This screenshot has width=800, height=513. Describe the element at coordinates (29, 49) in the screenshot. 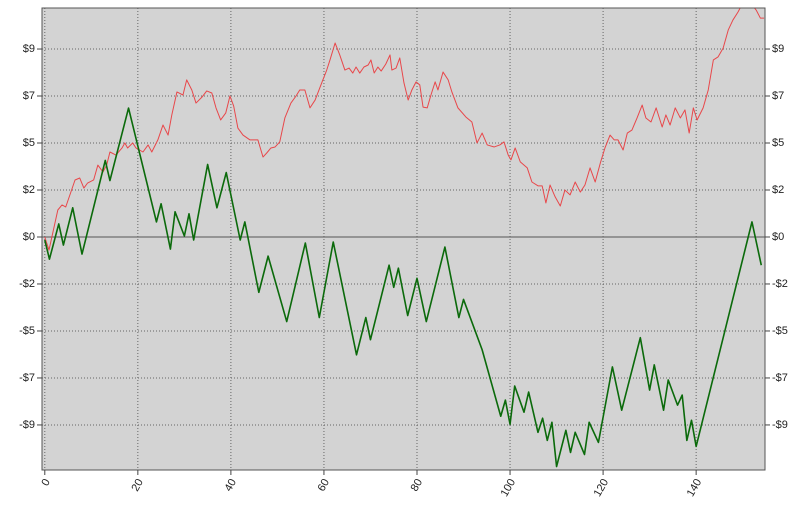

I see `y-tick-label: $9` at that location.